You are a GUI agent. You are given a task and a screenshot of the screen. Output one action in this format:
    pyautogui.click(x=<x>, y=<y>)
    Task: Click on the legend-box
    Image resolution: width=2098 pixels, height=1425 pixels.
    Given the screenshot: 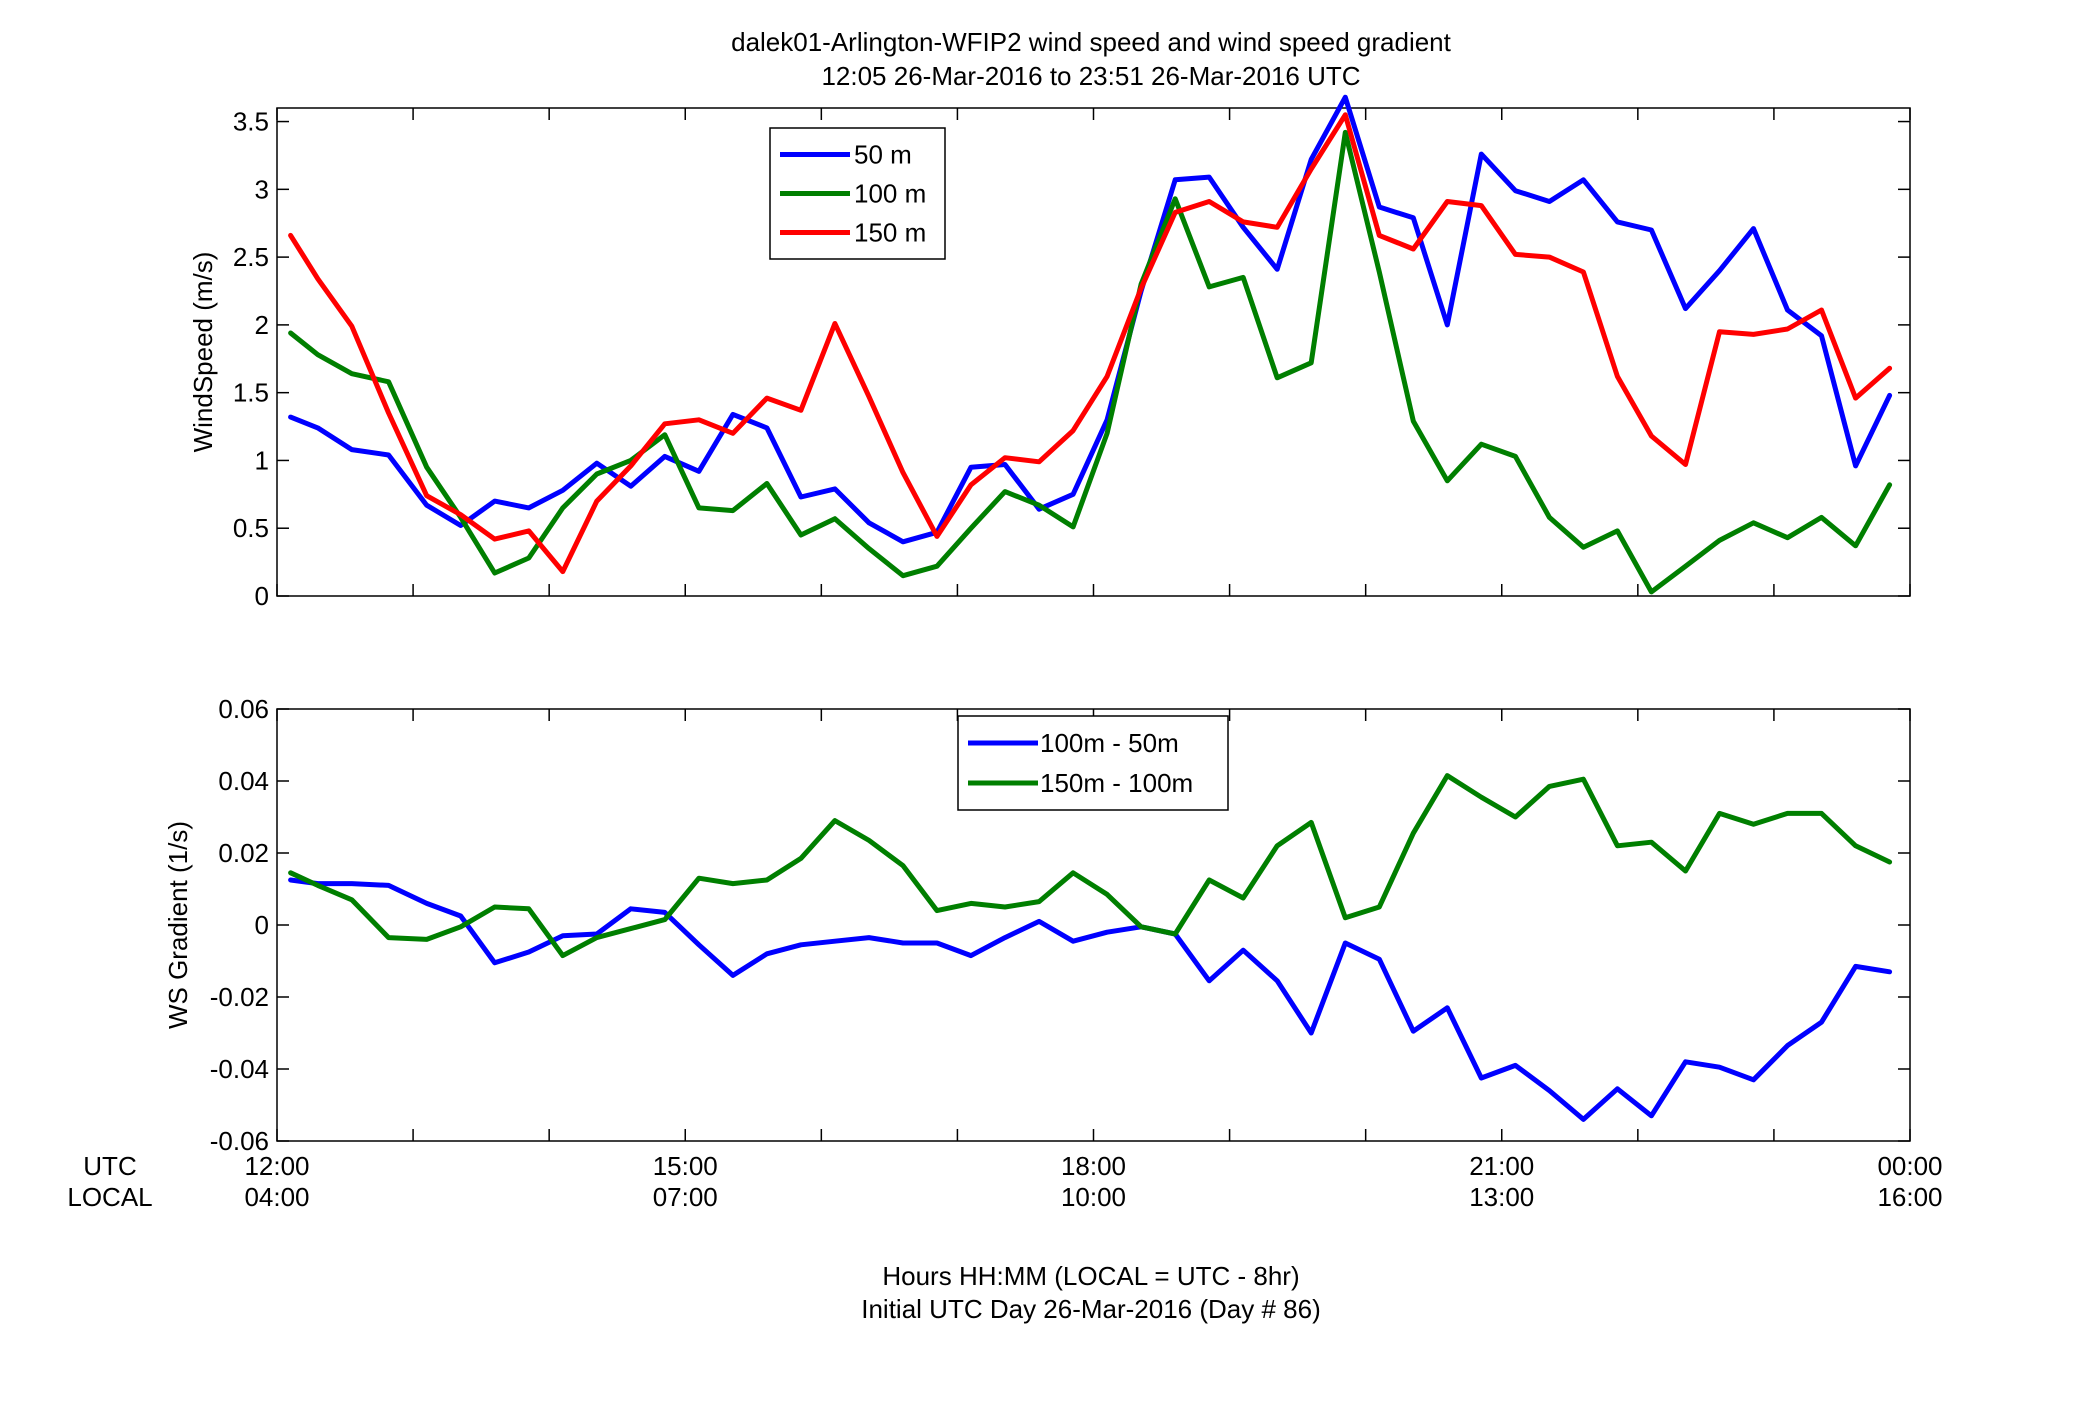 What is the action you would take?
    pyautogui.click(x=1093, y=763)
    